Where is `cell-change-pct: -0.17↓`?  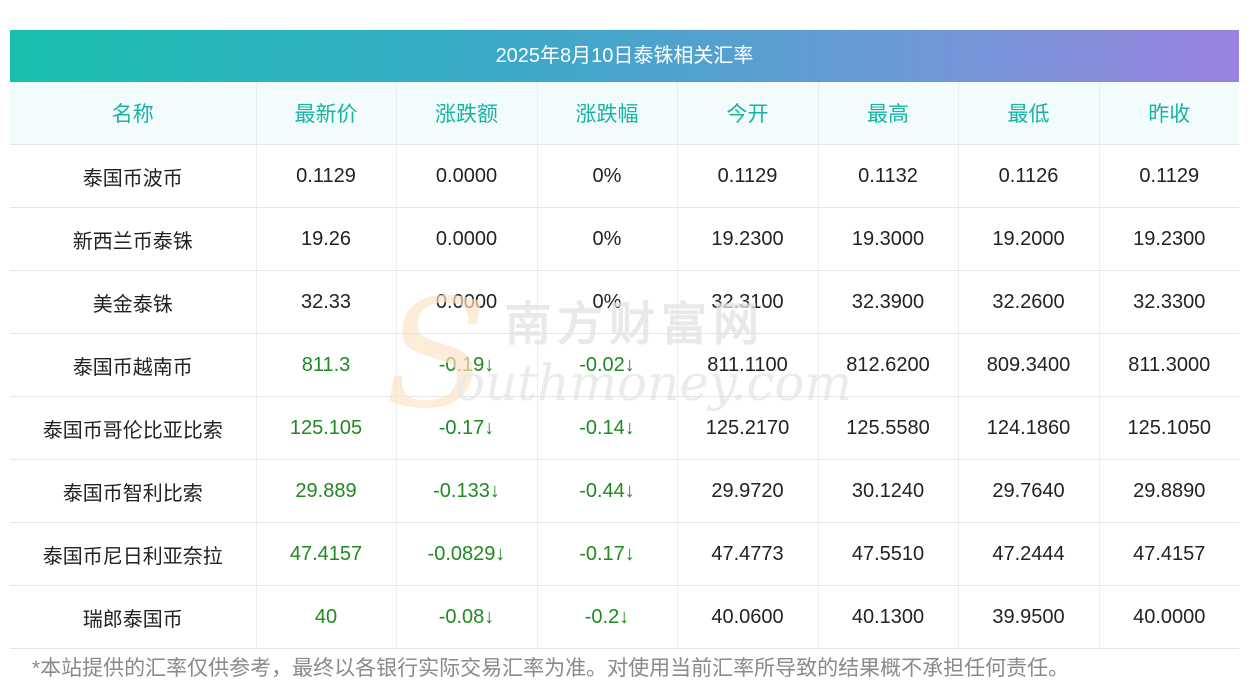
cell-change-pct: -0.17↓ is located at coordinates (607, 554).